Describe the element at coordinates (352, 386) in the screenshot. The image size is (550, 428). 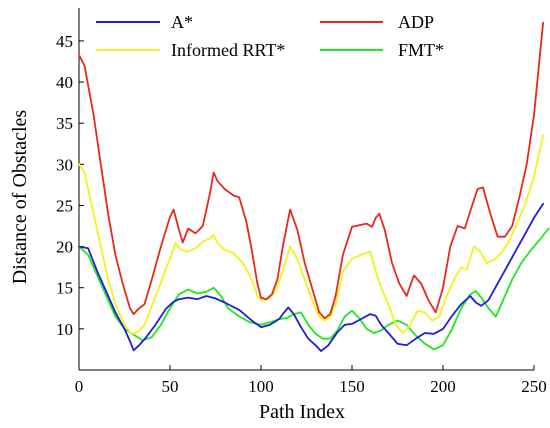
I see `x-tick-label: 150` at that location.